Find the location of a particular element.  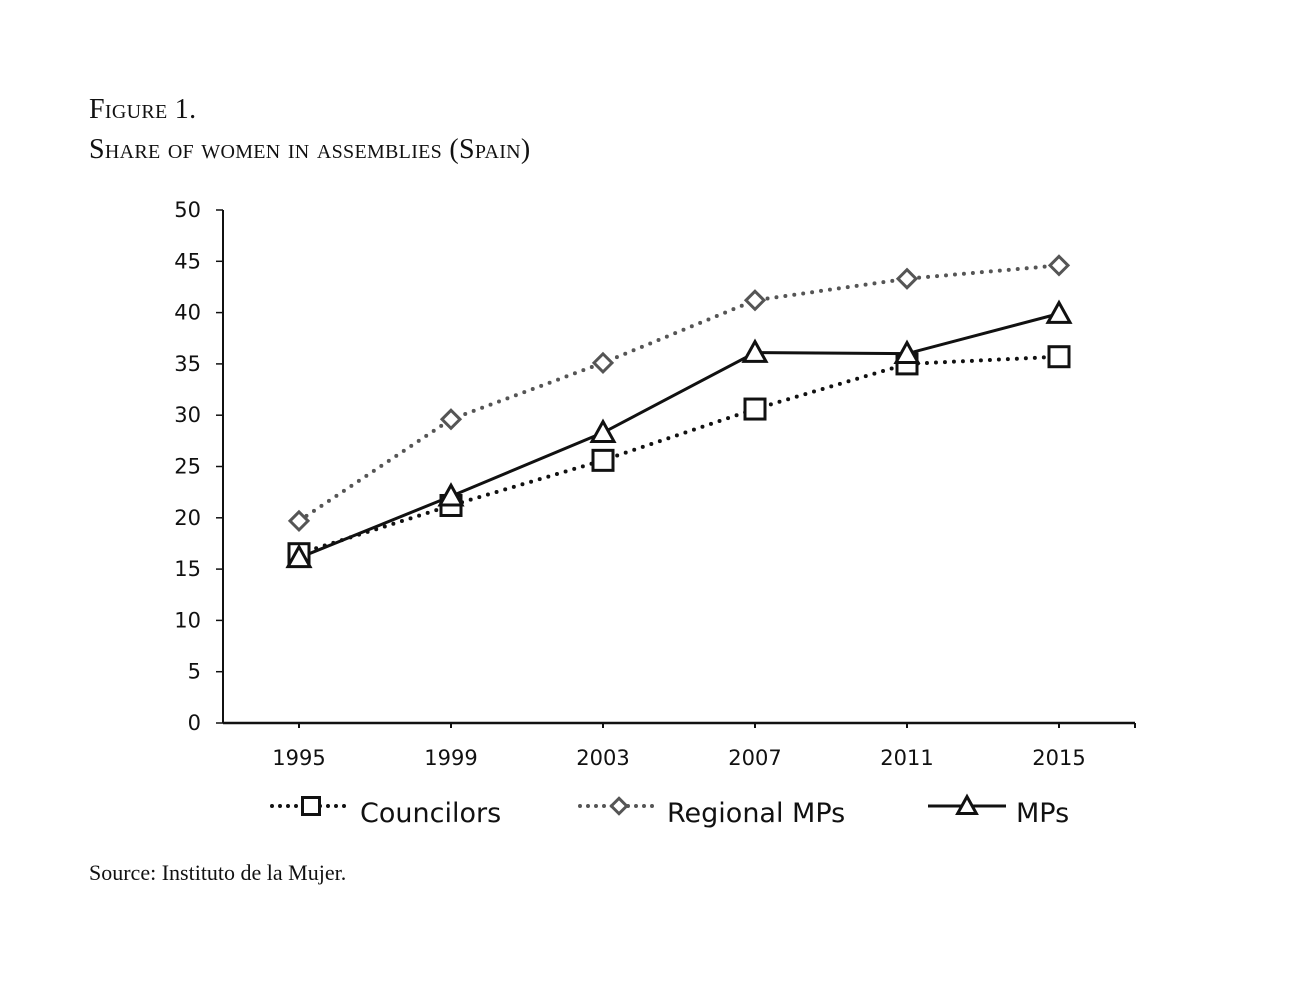

x-tick-label: 2007 is located at coordinates (754, 758).